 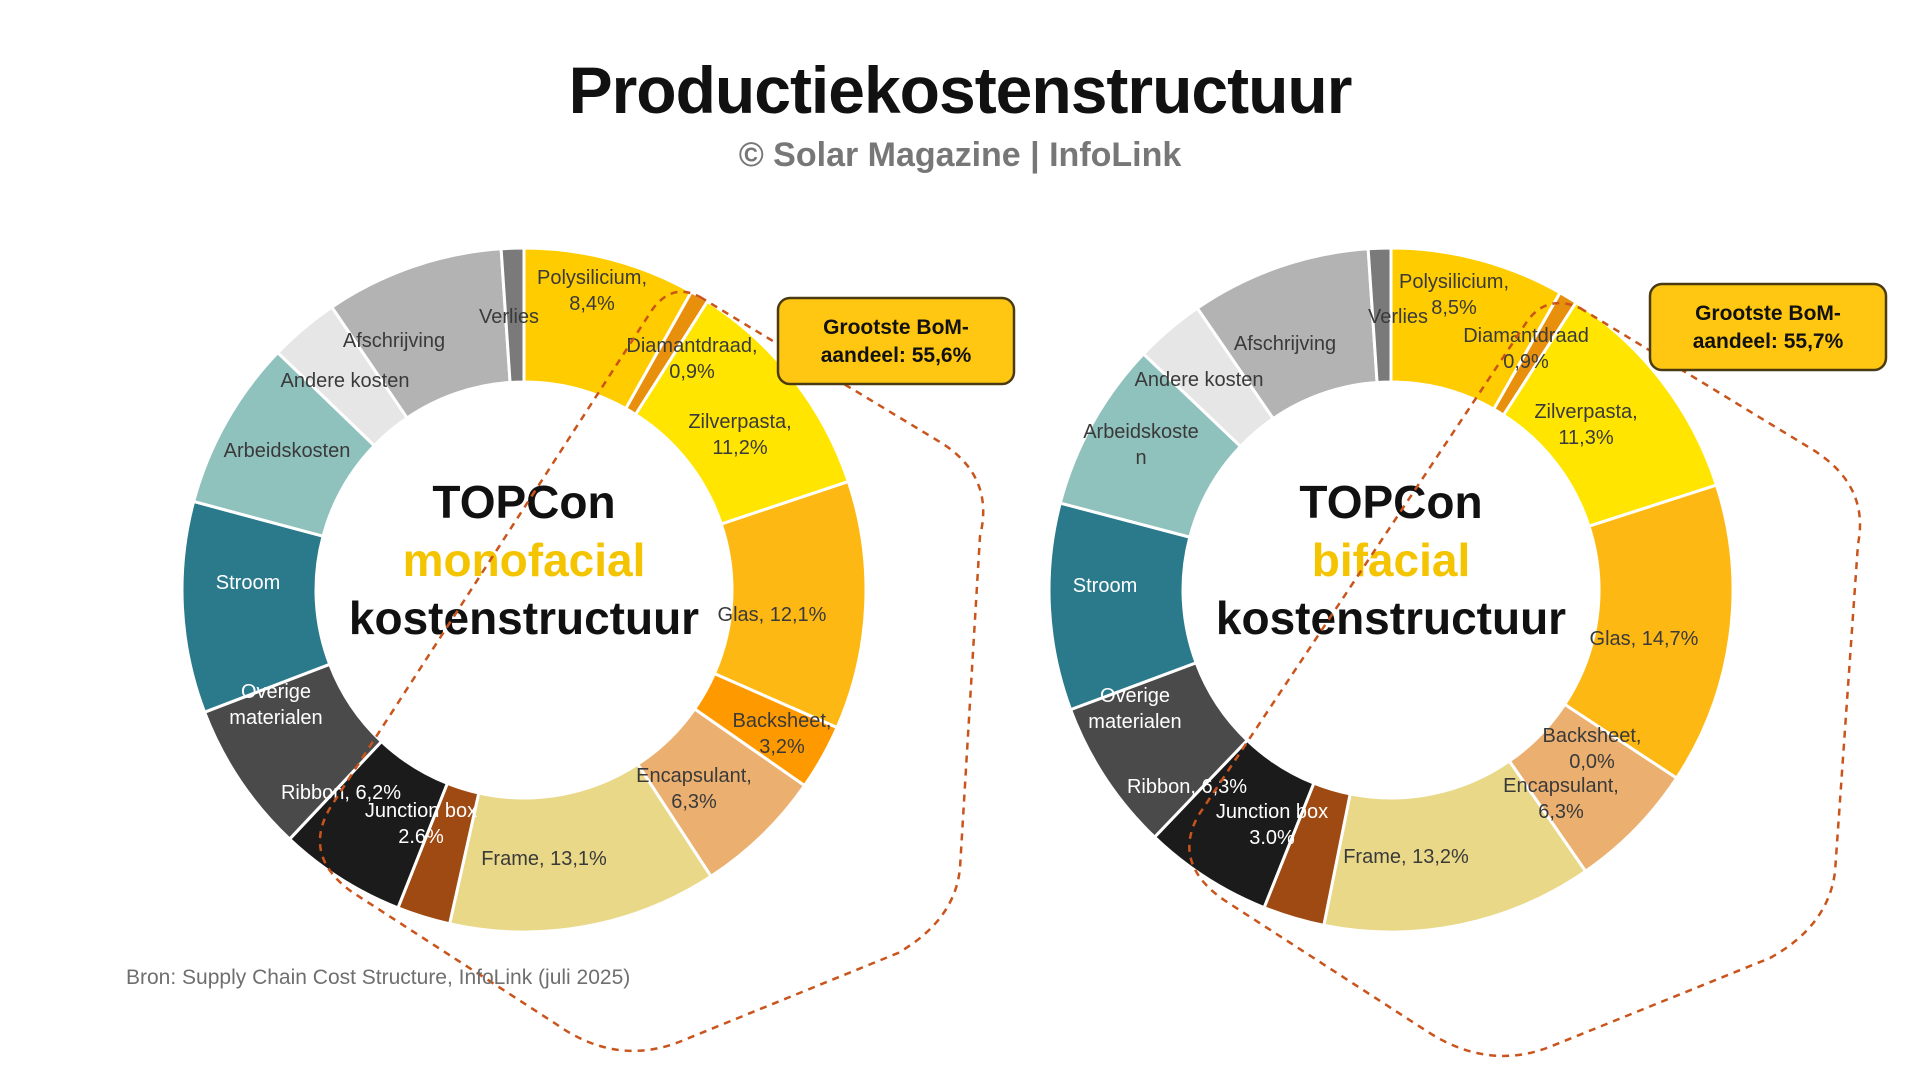 I want to click on center-title-line2: bifacial, so click(x=1391, y=560).